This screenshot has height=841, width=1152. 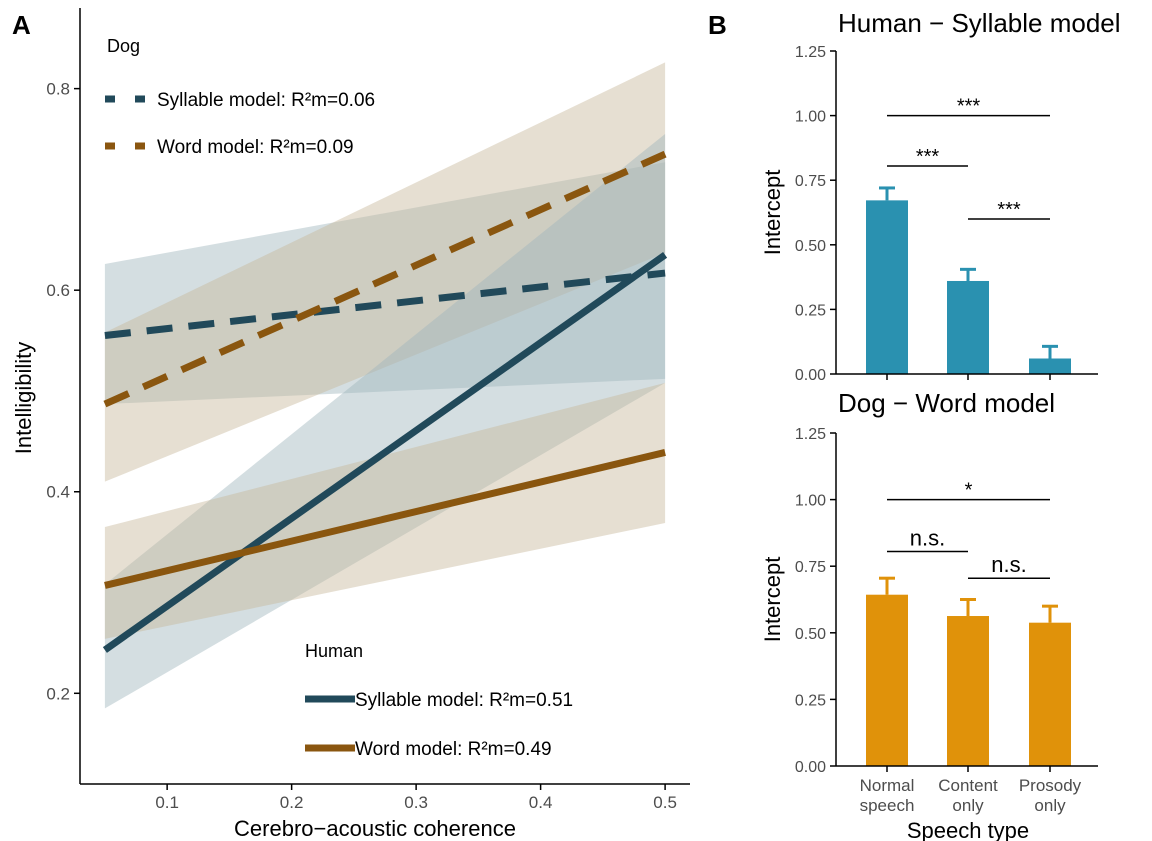 I want to click on x-tick-label: Content, so click(x=968, y=785).